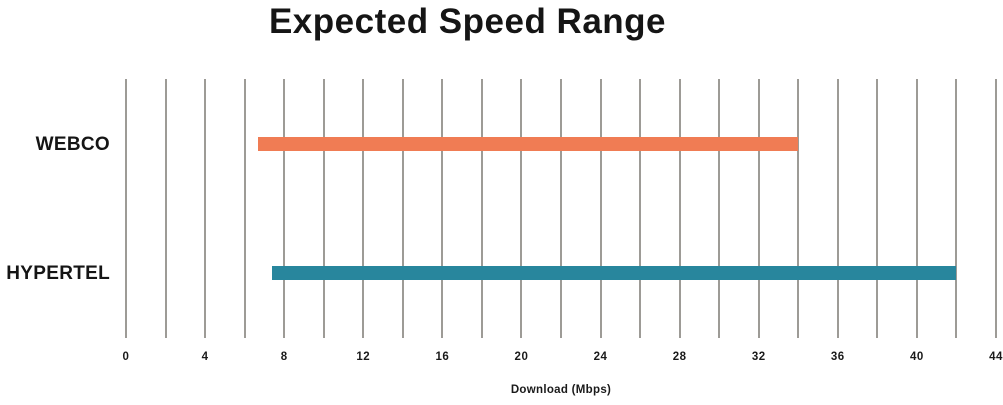 The height and width of the screenshot is (405, 1003). Describe the element at coordinates (600, 357) in the screenshot. I see `x-tick-label-24: 24` at that location.